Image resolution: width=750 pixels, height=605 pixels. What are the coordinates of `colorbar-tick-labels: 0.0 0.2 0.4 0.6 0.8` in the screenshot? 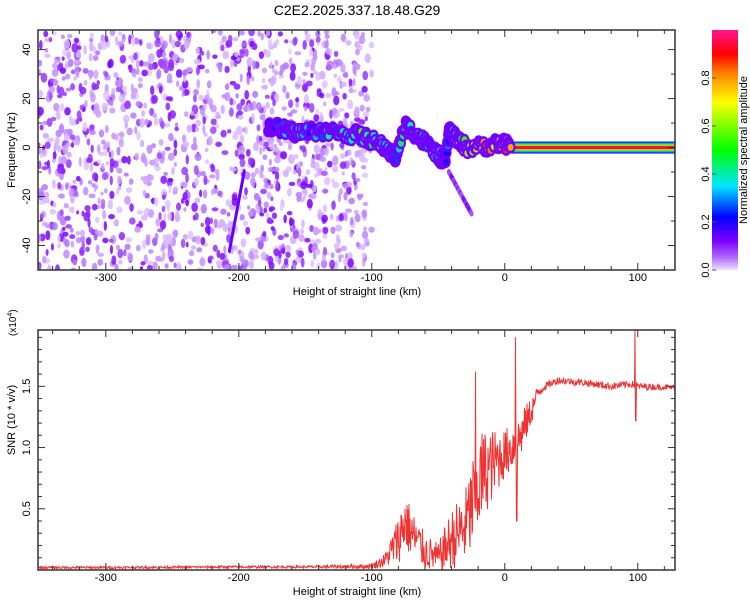 It's located at (708, 174).